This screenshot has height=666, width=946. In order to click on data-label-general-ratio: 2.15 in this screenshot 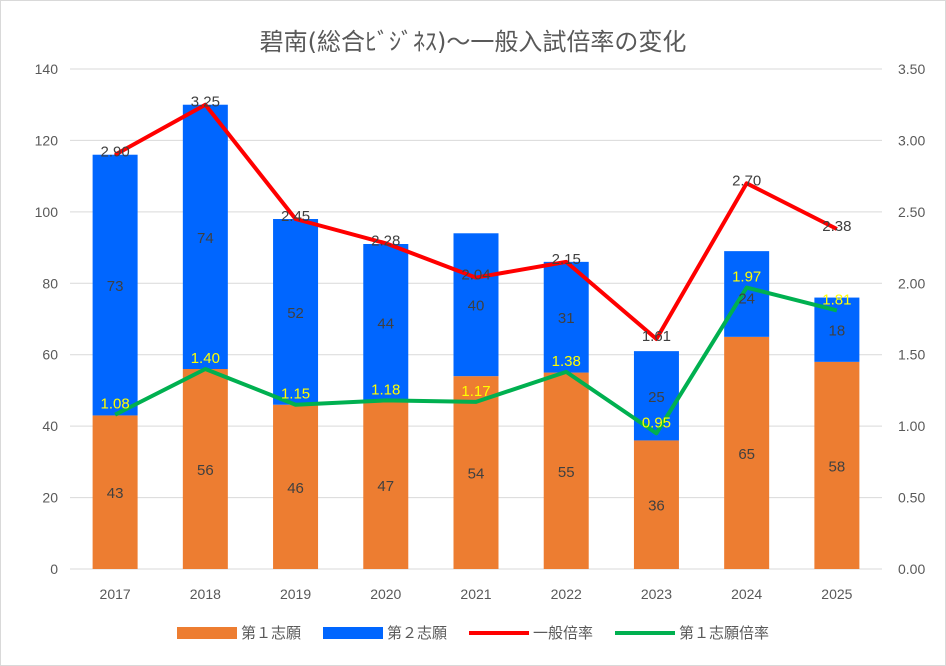, I will do `click(566, 259)`.